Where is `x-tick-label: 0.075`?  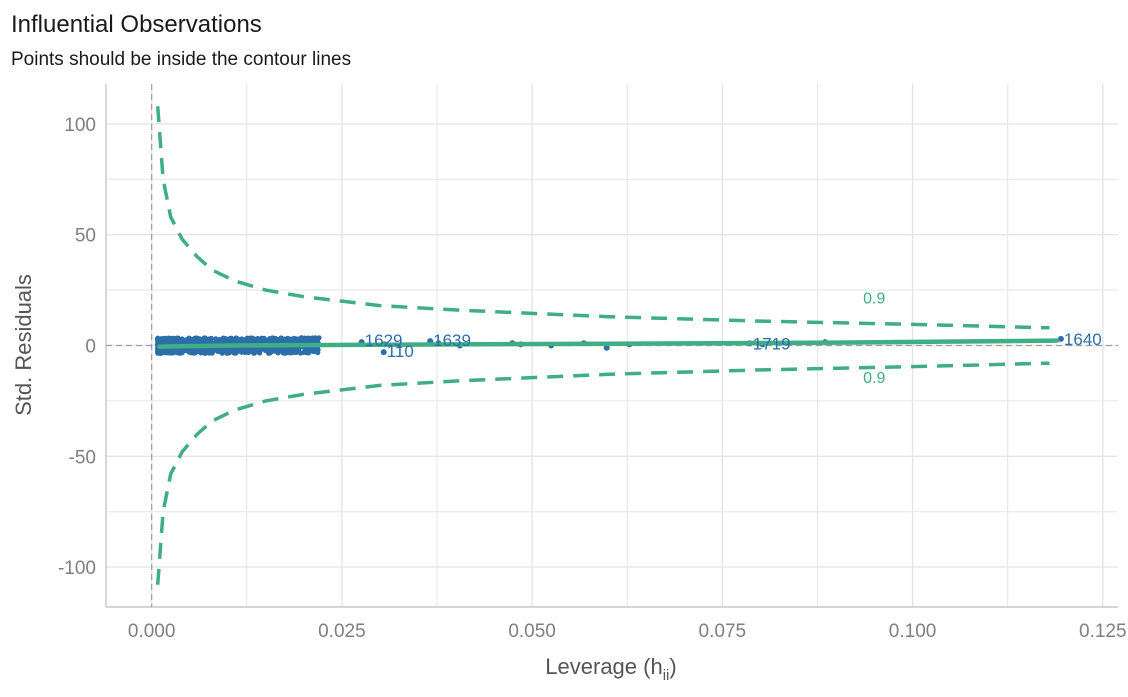 x-tick-label: 0.075 is located at coordinates (723, 631).